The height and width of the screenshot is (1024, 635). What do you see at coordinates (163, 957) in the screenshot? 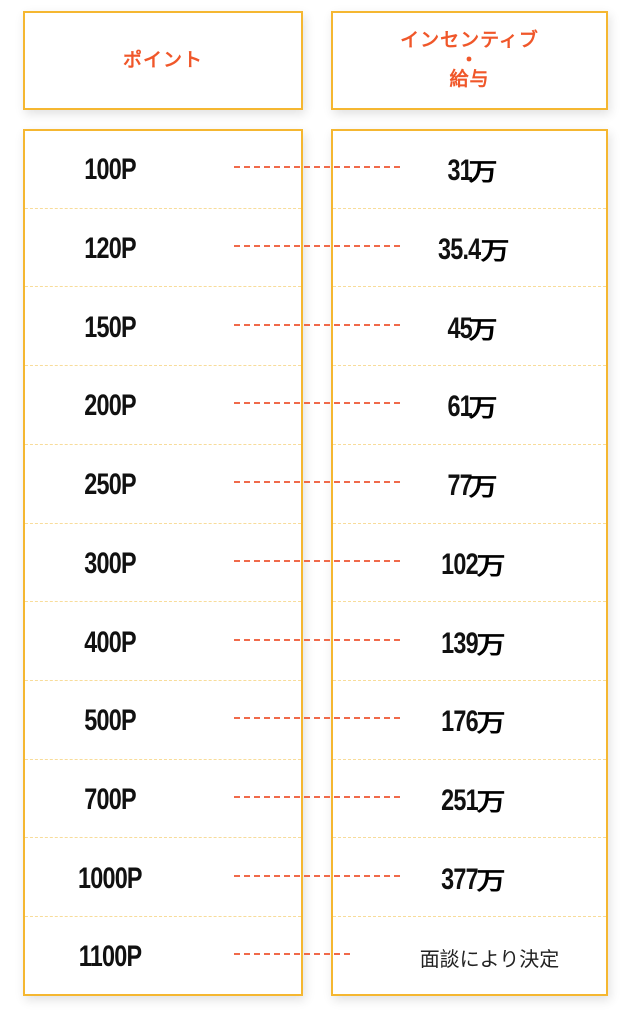
I see `points-row: 1100P` at bounding box center [163, 957].